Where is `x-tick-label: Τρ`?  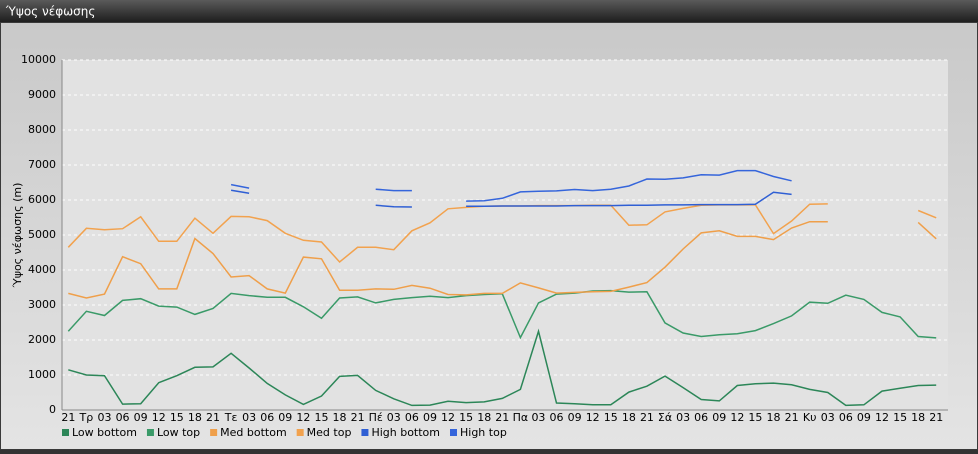 x-tick-label: Τρ is located at coordinates (86, 417).